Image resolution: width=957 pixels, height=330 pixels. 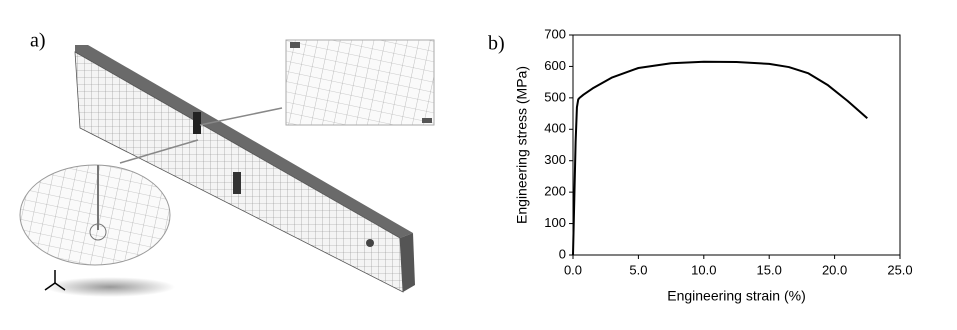 I want to click on x-tick-label: 20.0, so click(x=834, y=269).